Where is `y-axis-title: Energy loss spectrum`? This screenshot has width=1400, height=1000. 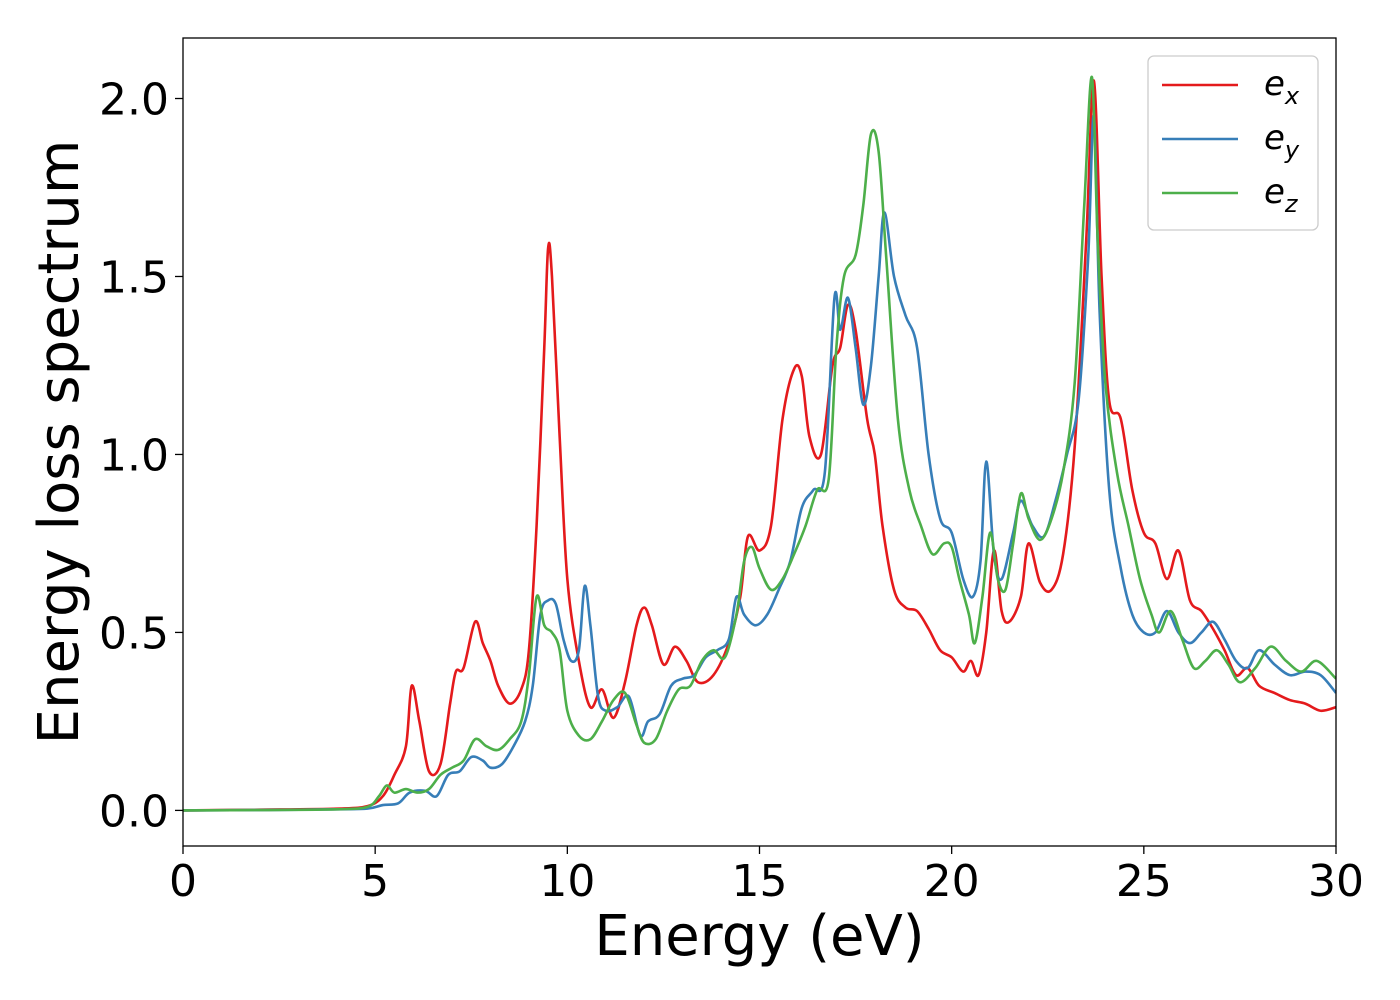 y-axis-title: Energy loss spectrum is located at coordinates (59, 442).